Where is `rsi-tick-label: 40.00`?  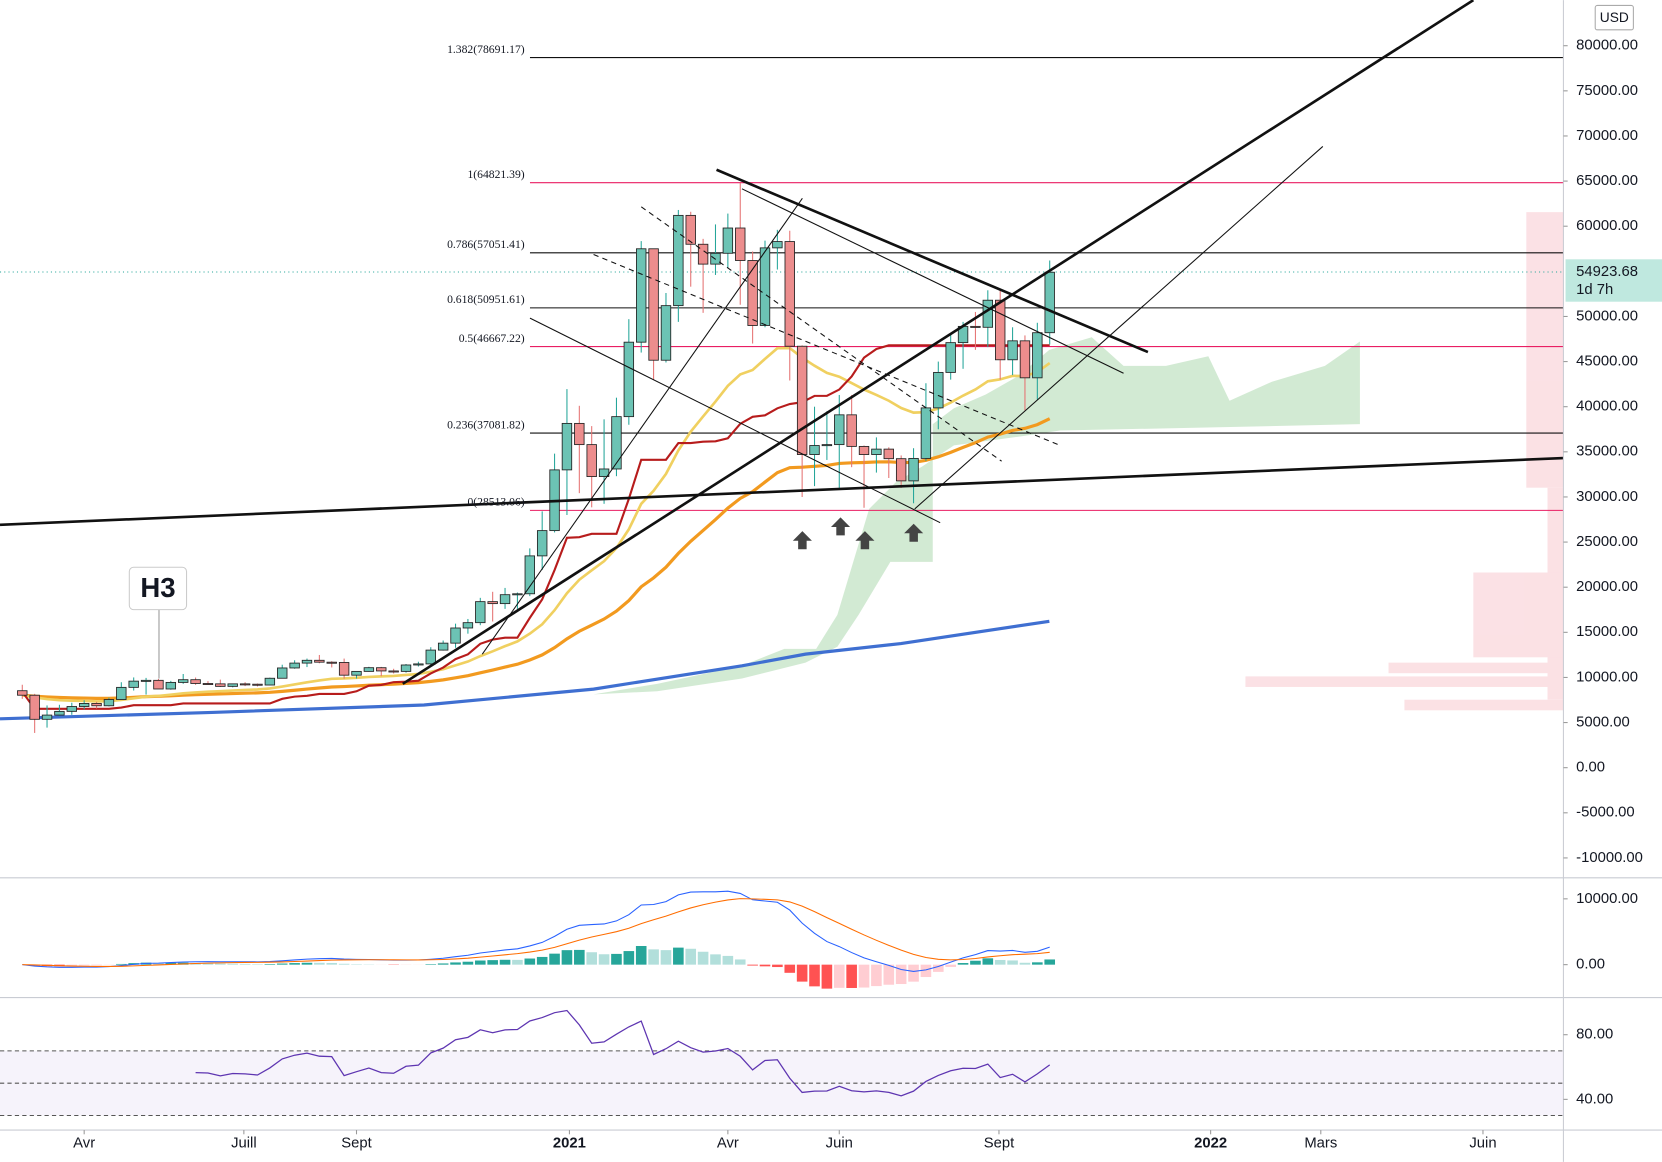 rsi-tick-label: 40.00 is located at coordinates (1594, 1099).